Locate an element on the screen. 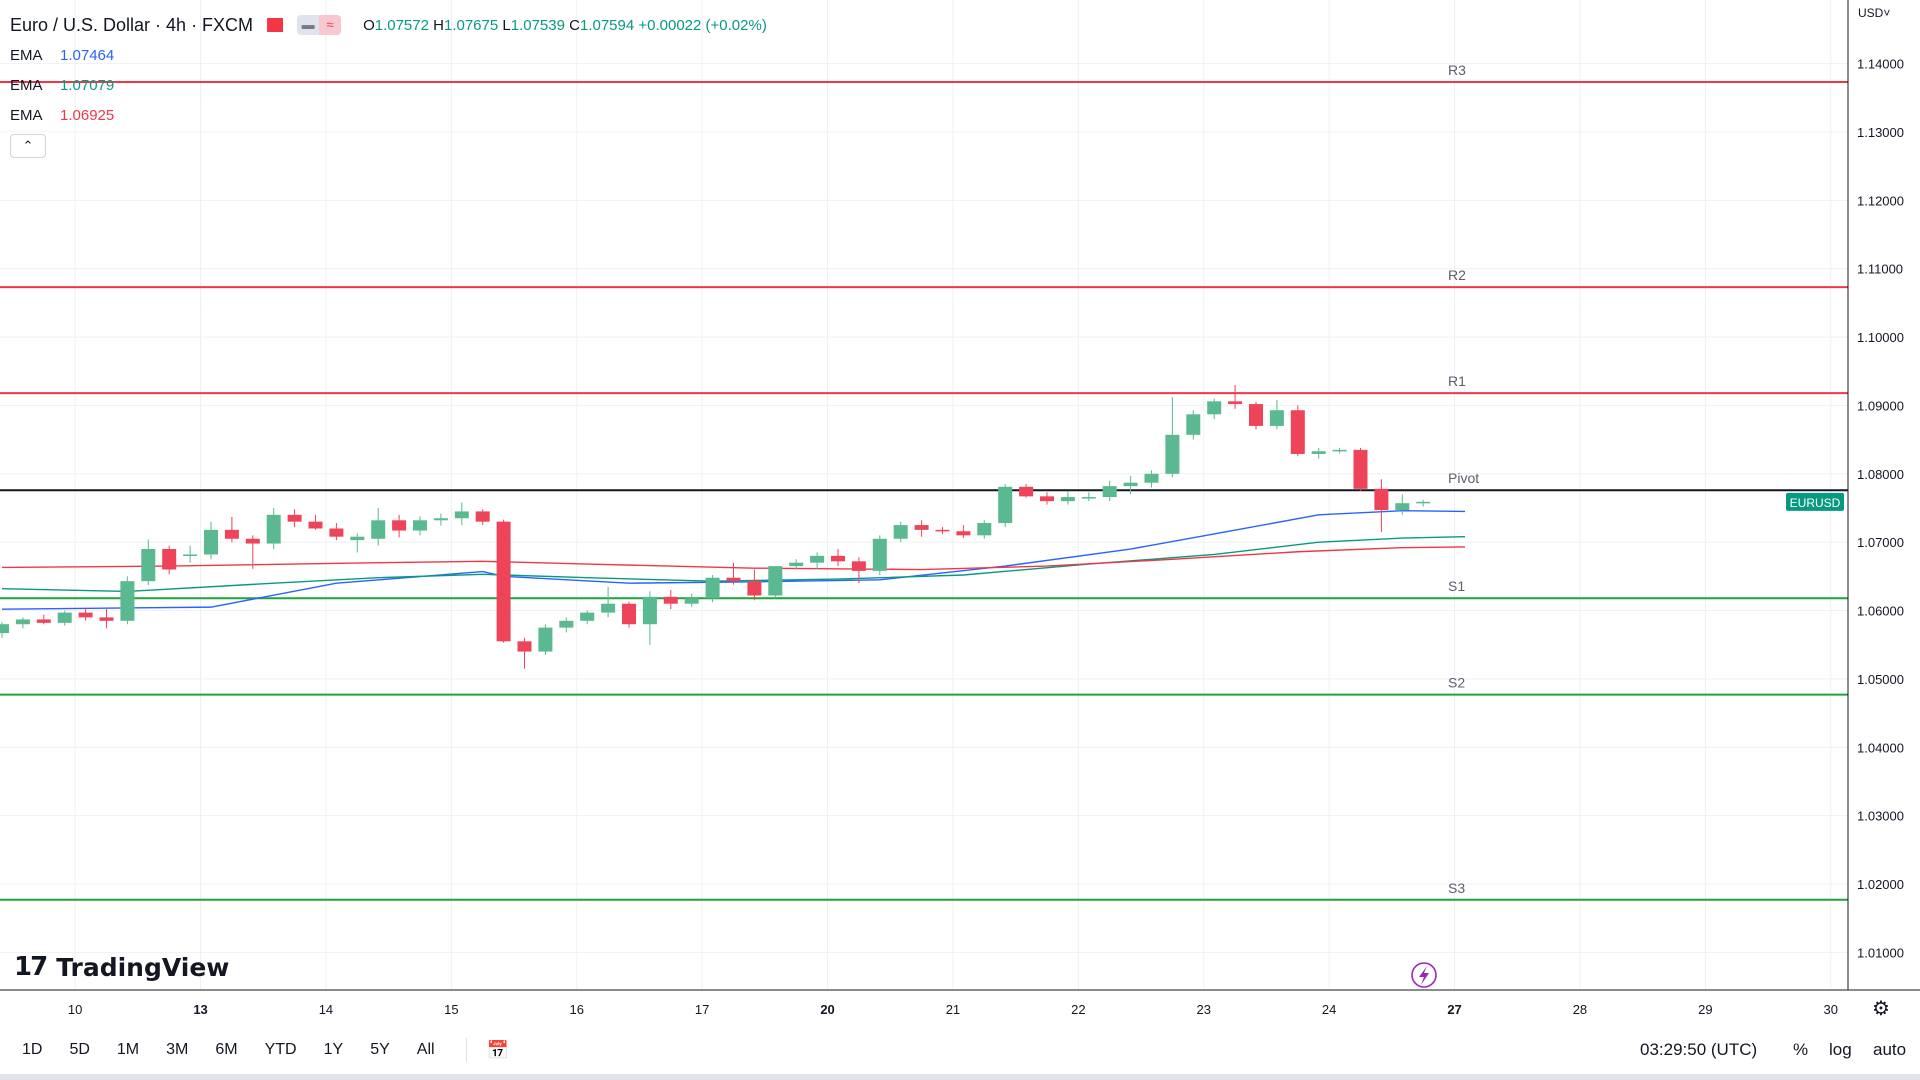 The height and width of the screenshot is (1080, 1920). collapse-legend-button: ⌃ is located at coordinates (28, 146).